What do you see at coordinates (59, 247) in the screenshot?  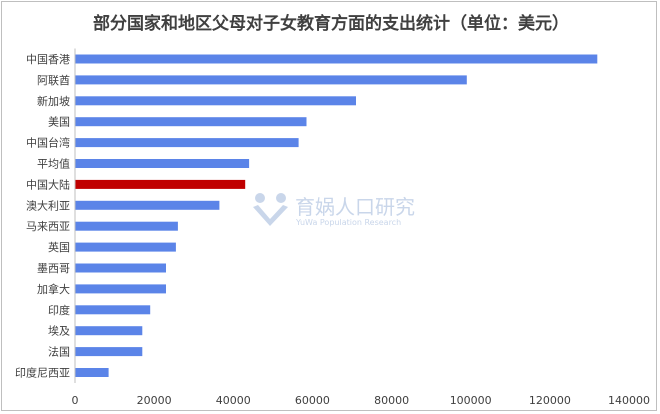 I see `category-label-9: 英国` at bounding box center [59, 247].